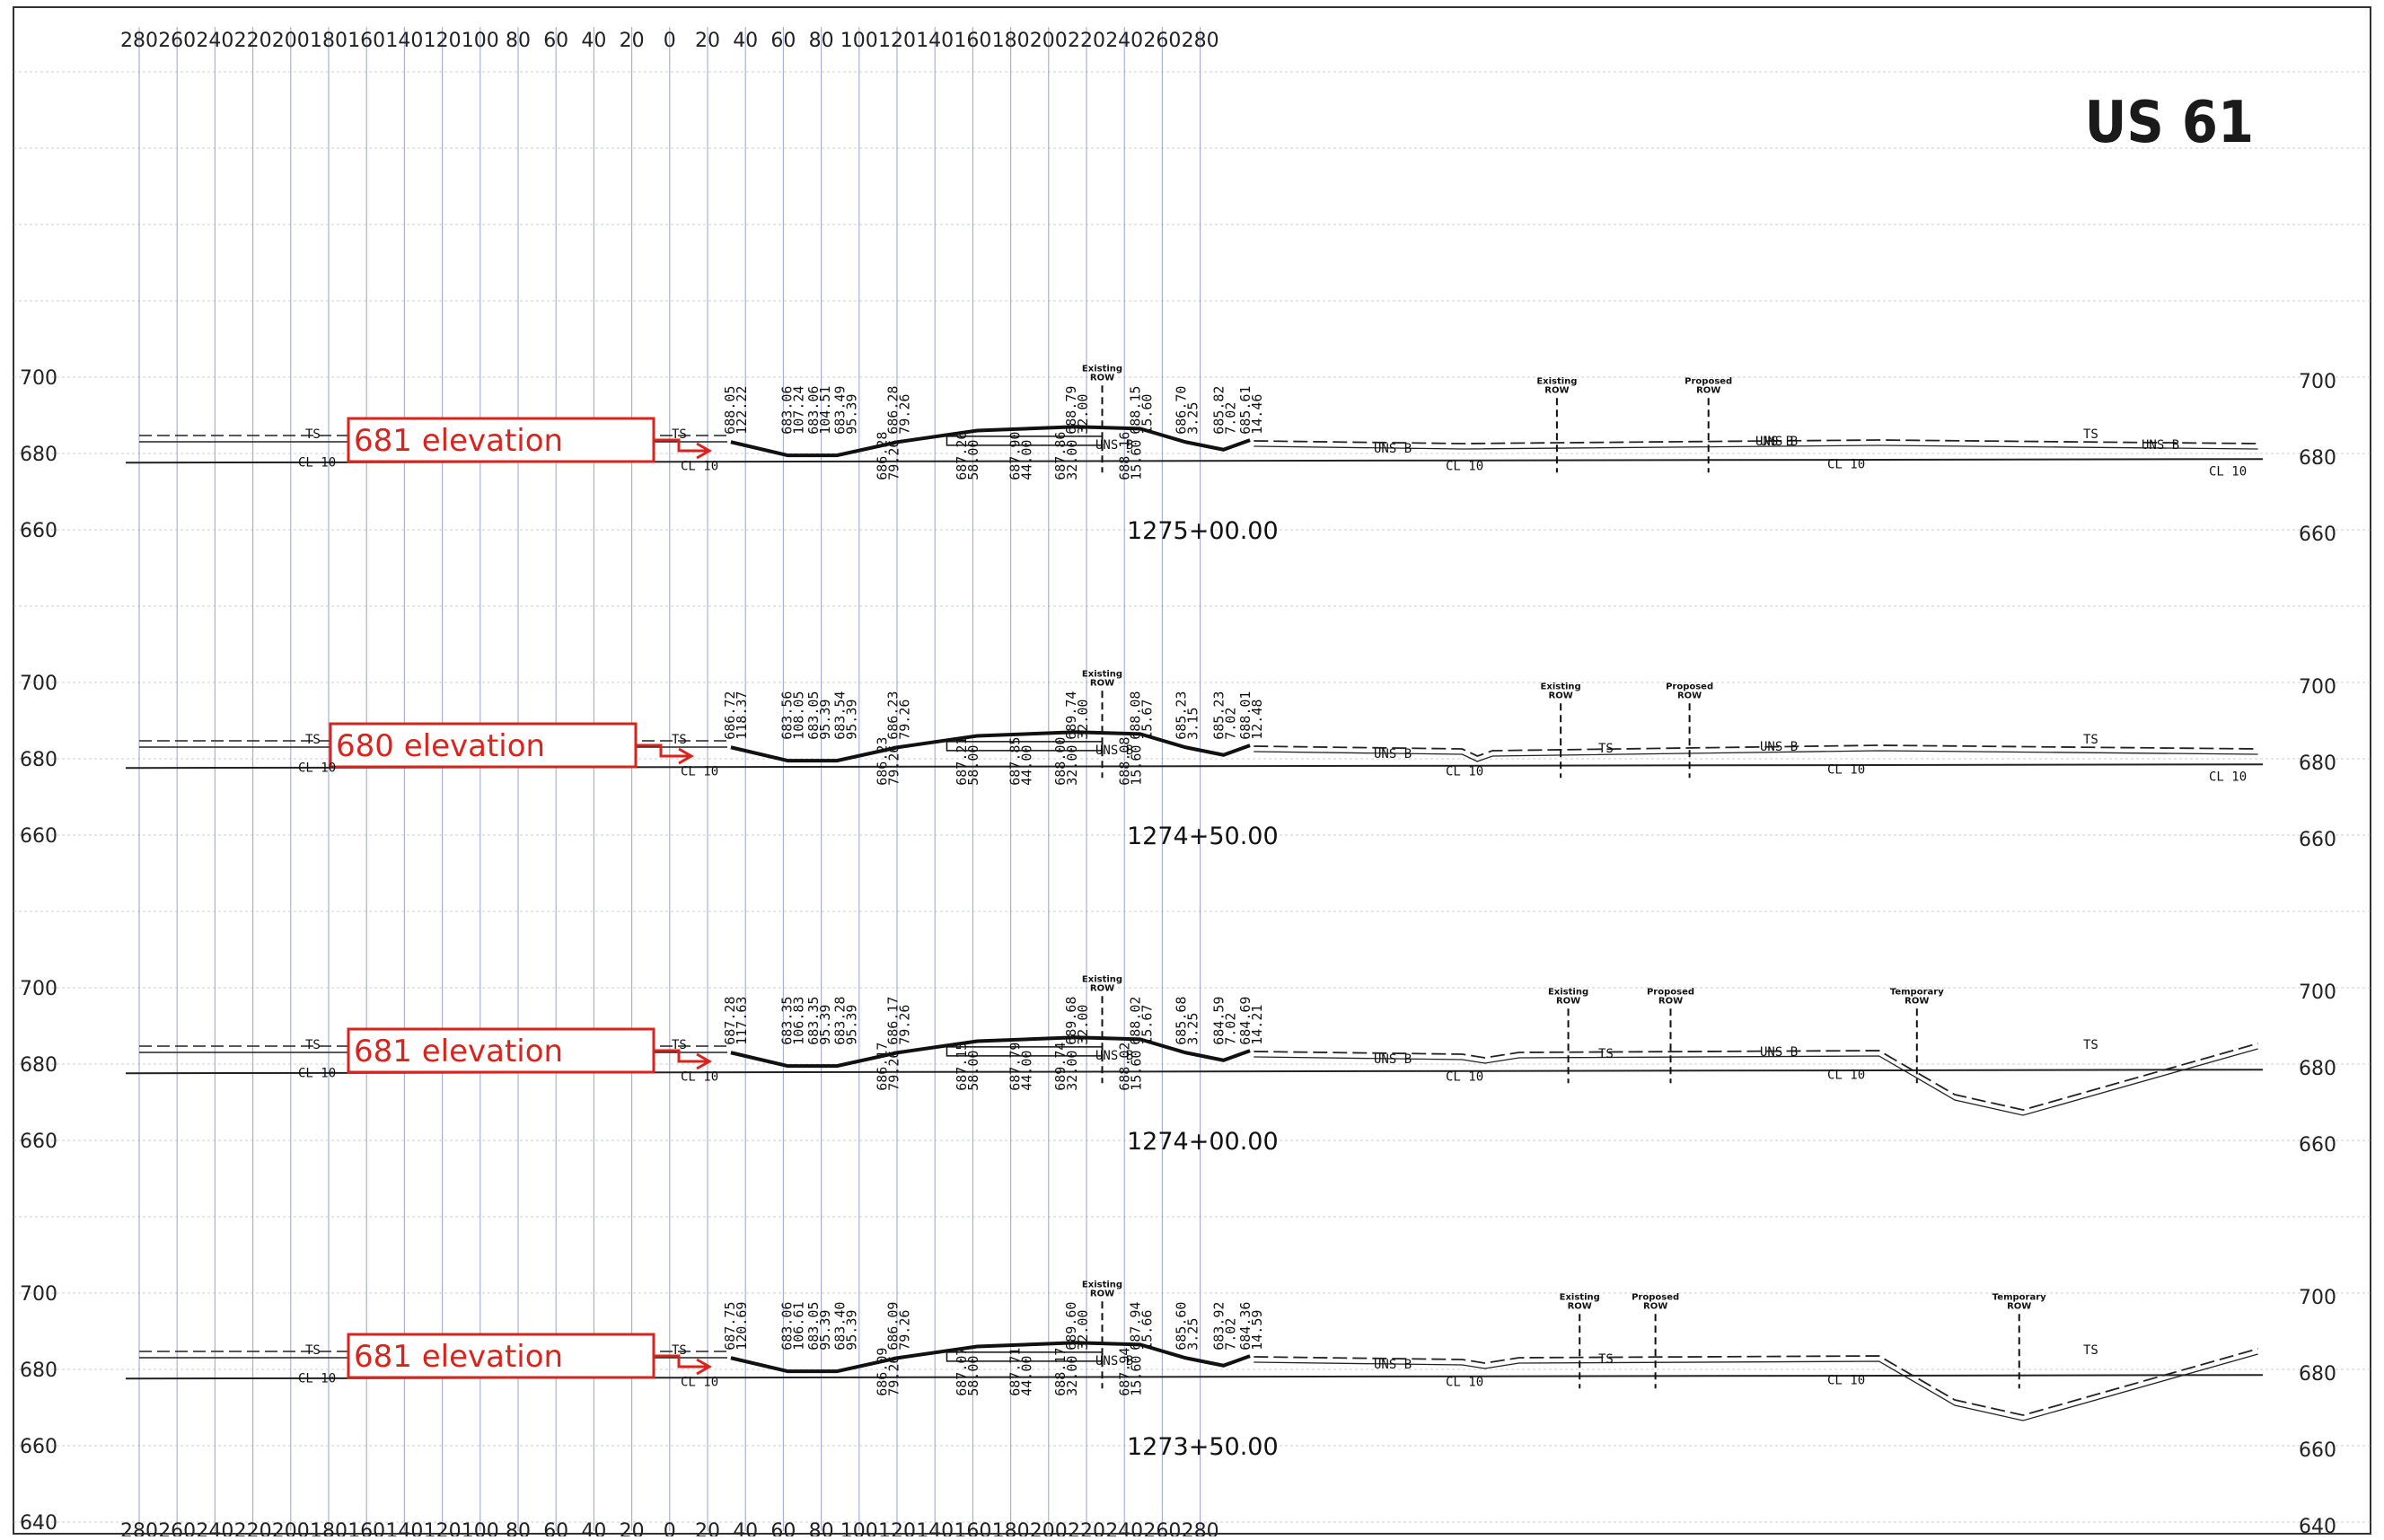 The height and width of the screenshot is (1540, 2384). Describe the element at coordinates (1251, 410) in the screenshot. I see `stake-label-top: 685.6114.46` at that location.